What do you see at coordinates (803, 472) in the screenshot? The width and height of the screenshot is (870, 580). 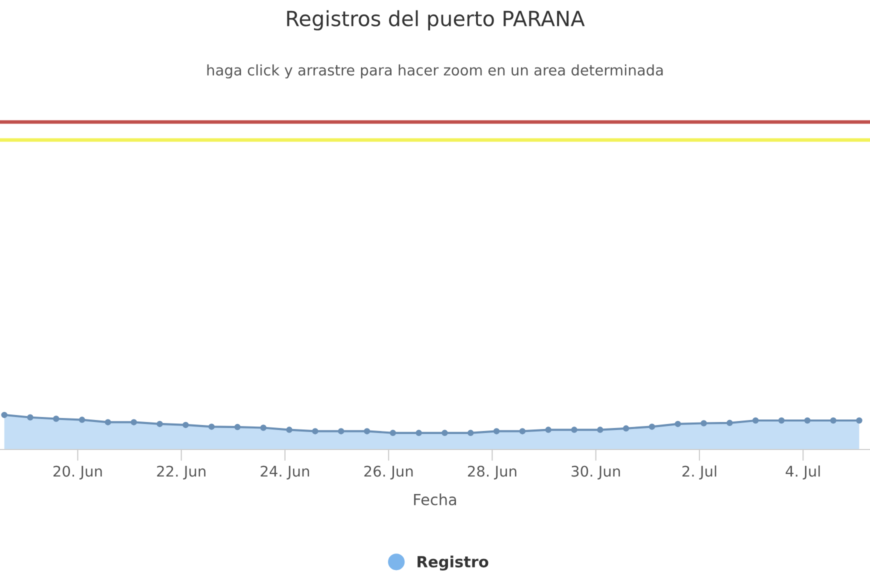 I see `x-tick-label: 4. Jul` at bounding box center [803, 472].